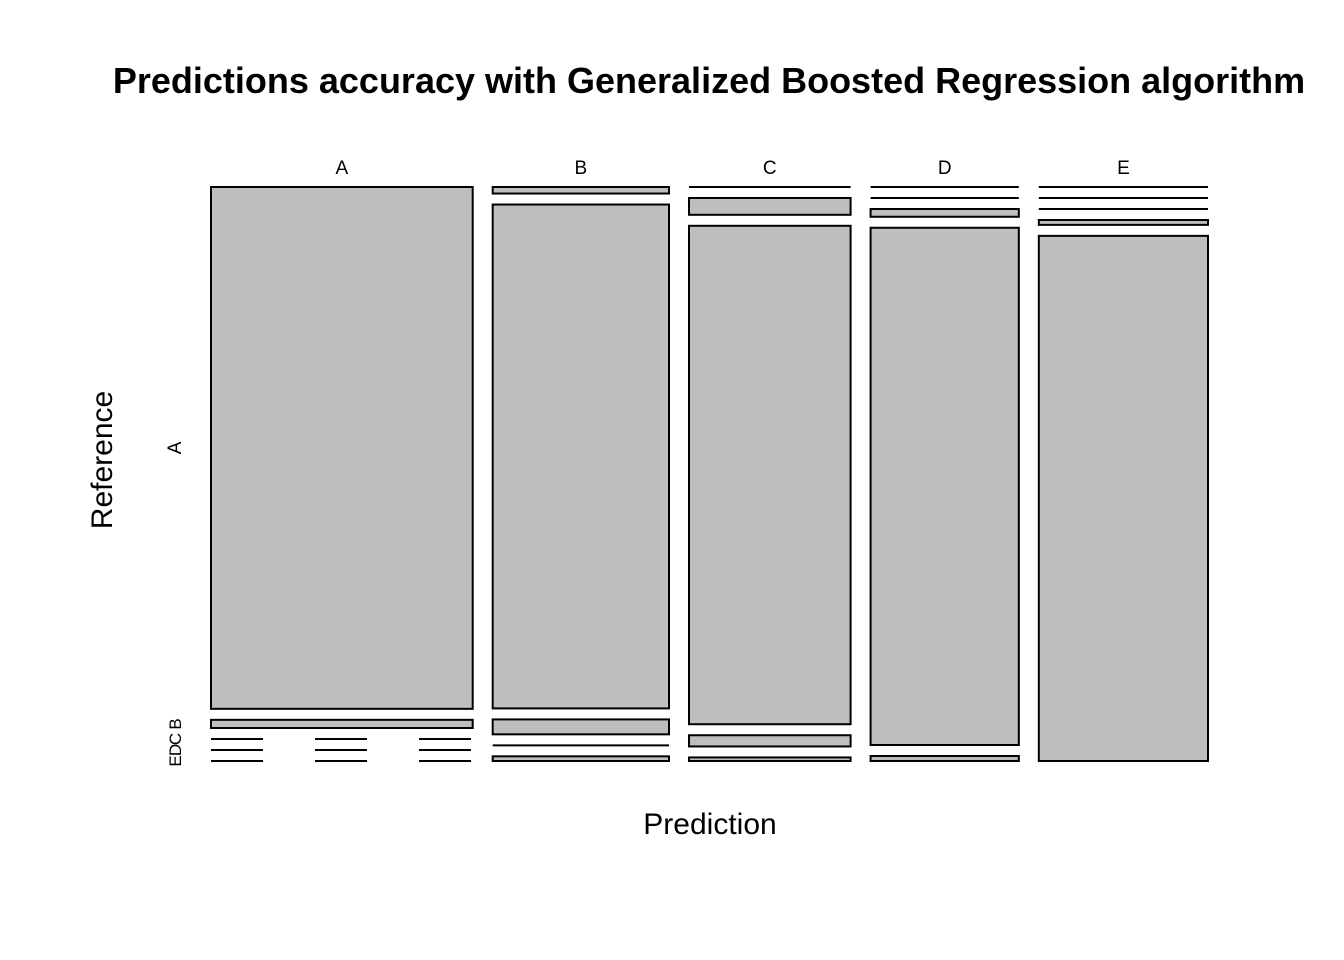 This screenshot has width=1344, height=960. I want to click on tile-pred-B-ref-A, so click(581, 190).